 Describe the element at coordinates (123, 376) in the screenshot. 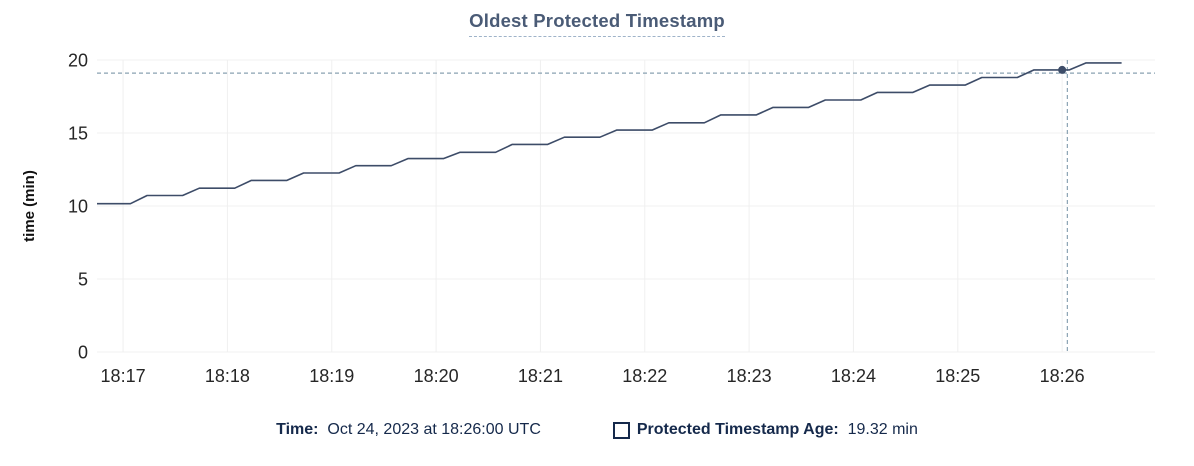

I see `x-tick-label: 18:17` at that location.